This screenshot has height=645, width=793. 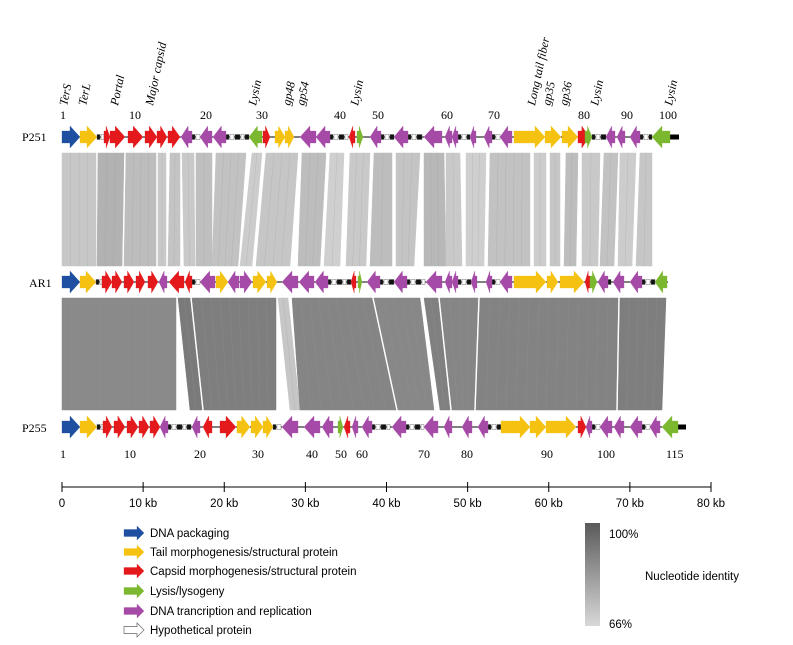 What do you see at coordinates (368, 115) in the screenshot?
I see `top-gene-numbers: 1 10 20 30 40 50 60 70 80 90 100` at bounding box center [368, 115].